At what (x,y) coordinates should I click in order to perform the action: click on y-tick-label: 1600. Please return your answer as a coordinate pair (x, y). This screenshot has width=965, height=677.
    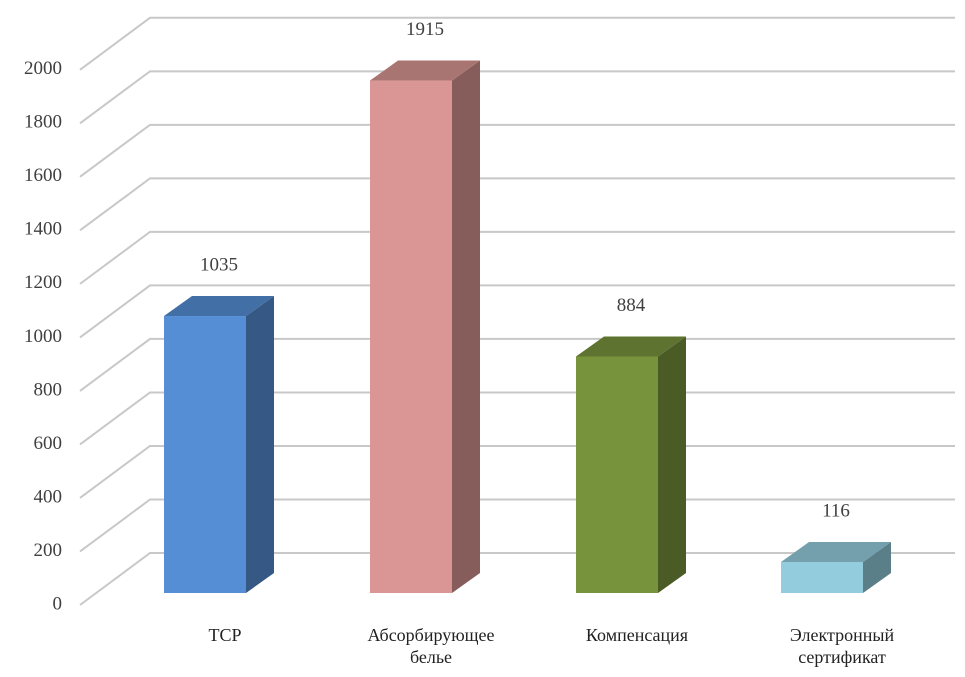
    Looking at the image, I should click on (43, 175).